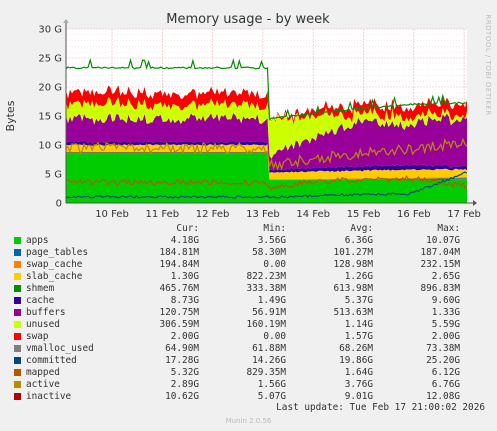 The image size is (497, 431). What do you see at coordinates (54, 264) in the screenshot?
I see `legend-name: swap_cache` at bounding box center [54, 264].